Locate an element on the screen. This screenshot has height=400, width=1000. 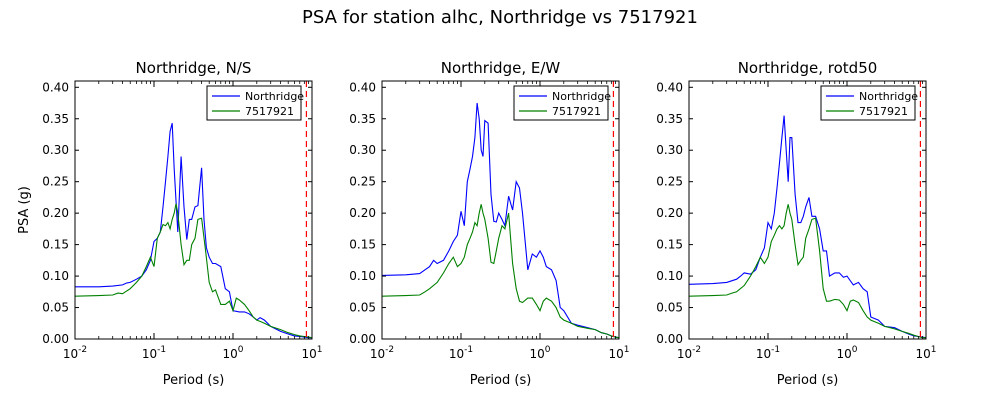
y-axis-label: PSA (g) is located at coordinates (24, 210).